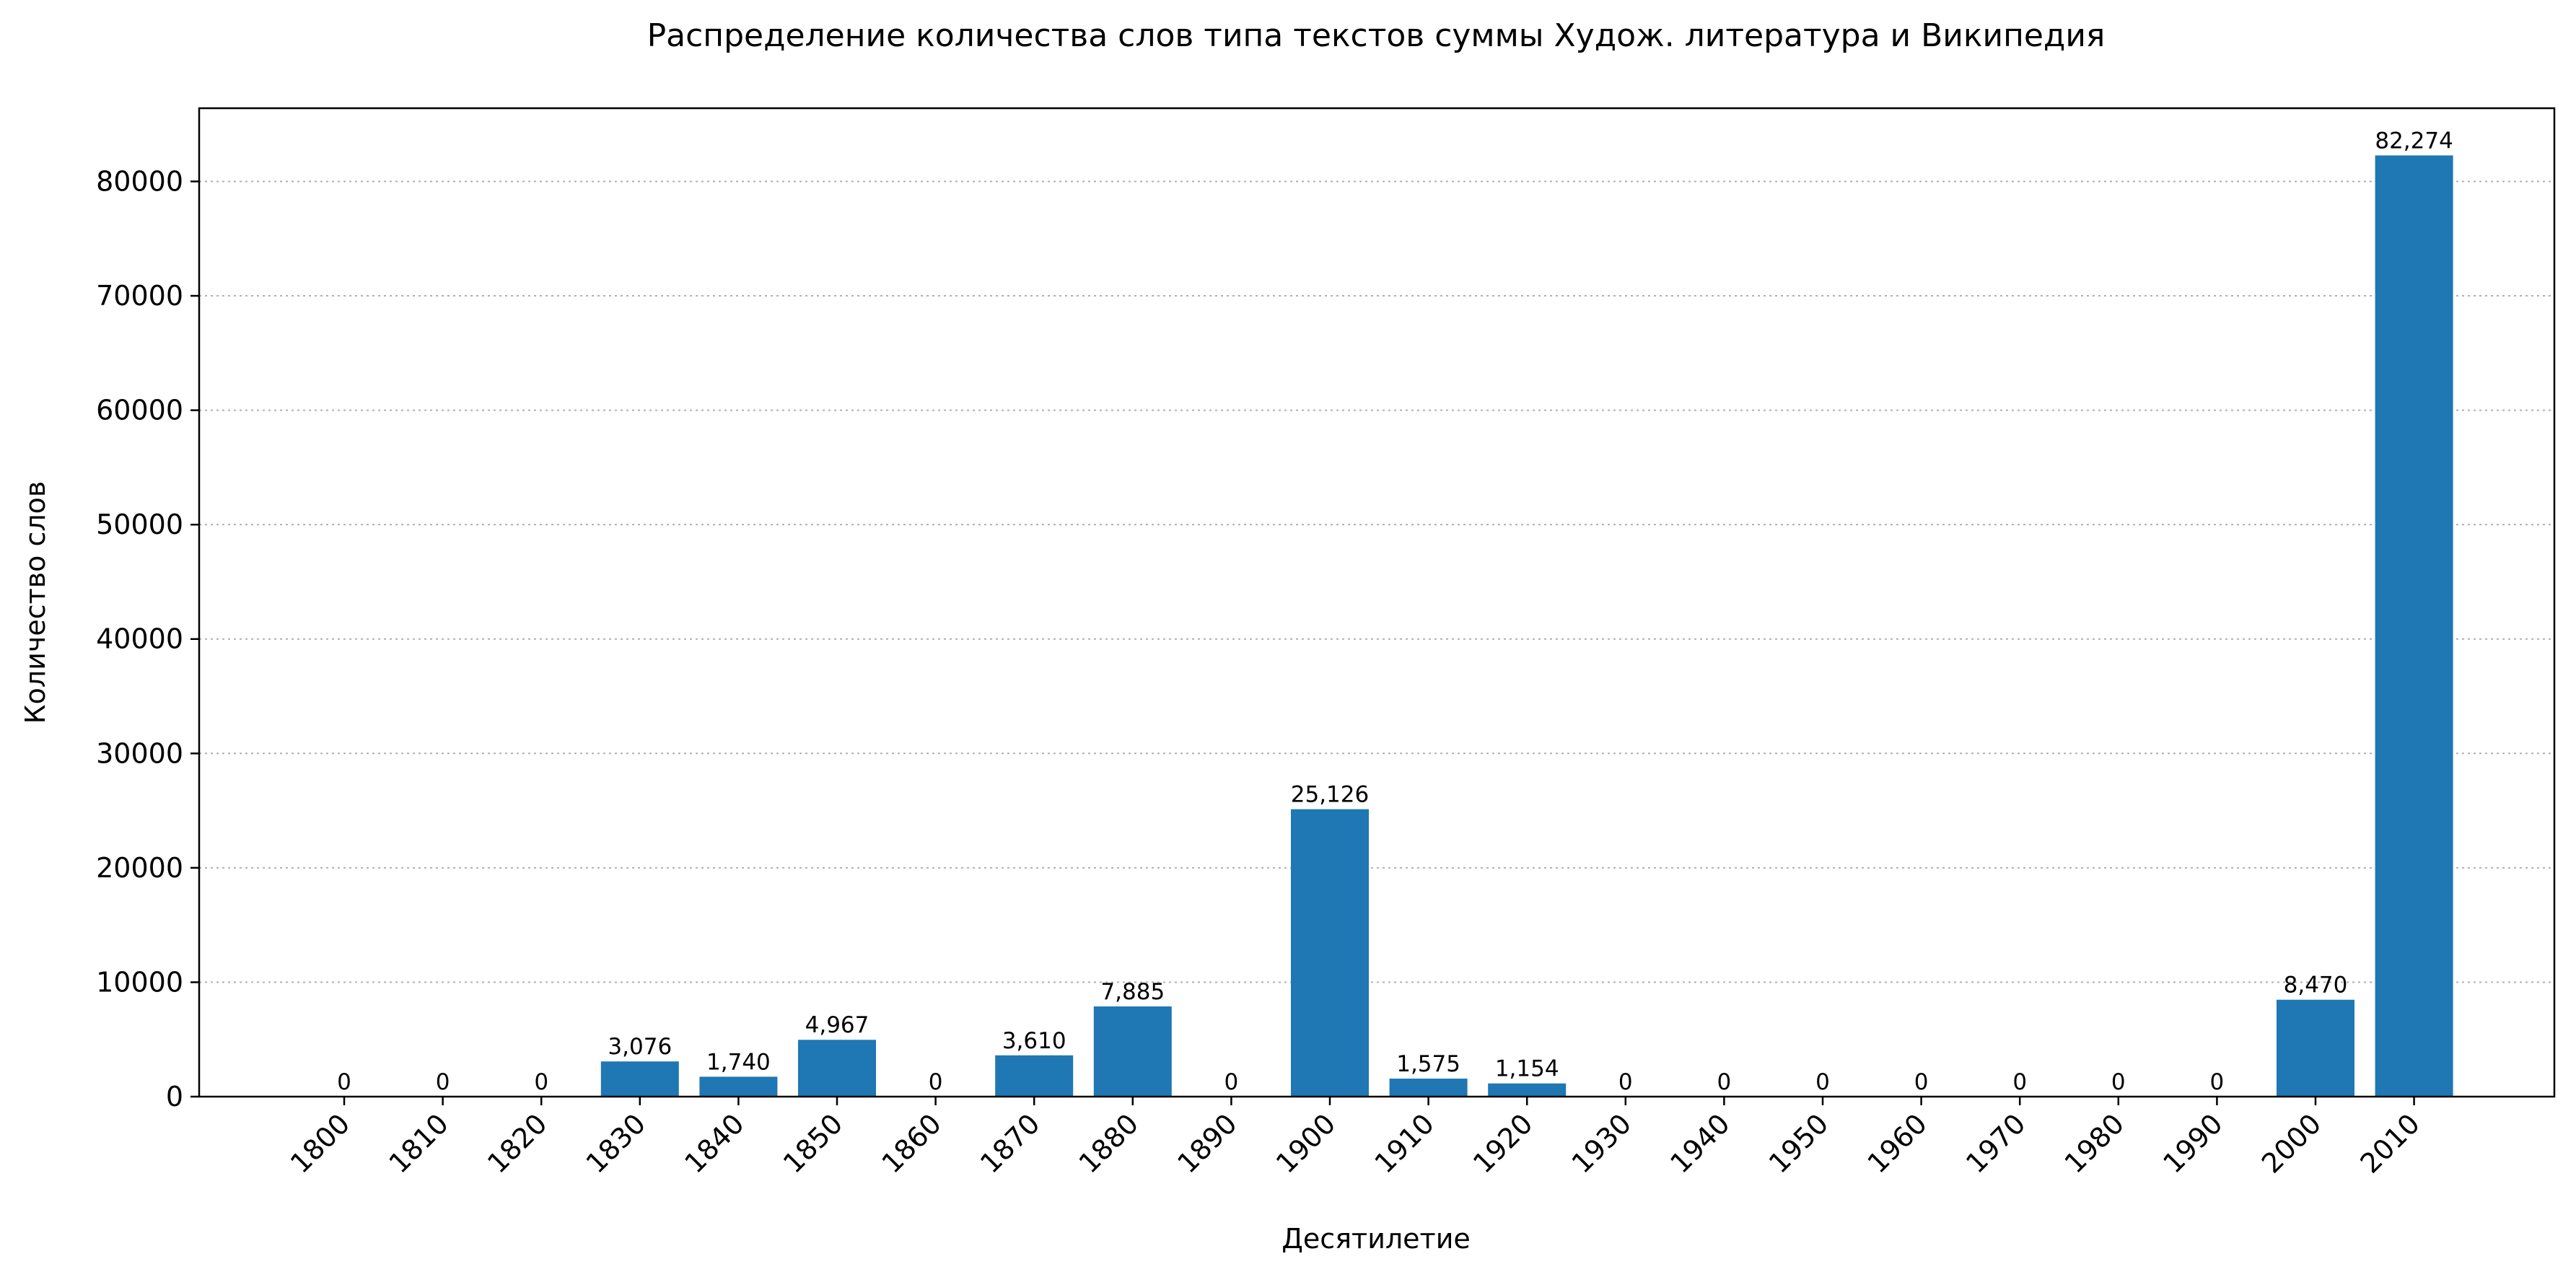 The height and width of the screenshot is (1277, 2576). What do you see at coordinates (139, 982) in the screenshot?
I see `y-tick-label: 10000` at bounding box center [139, 982].